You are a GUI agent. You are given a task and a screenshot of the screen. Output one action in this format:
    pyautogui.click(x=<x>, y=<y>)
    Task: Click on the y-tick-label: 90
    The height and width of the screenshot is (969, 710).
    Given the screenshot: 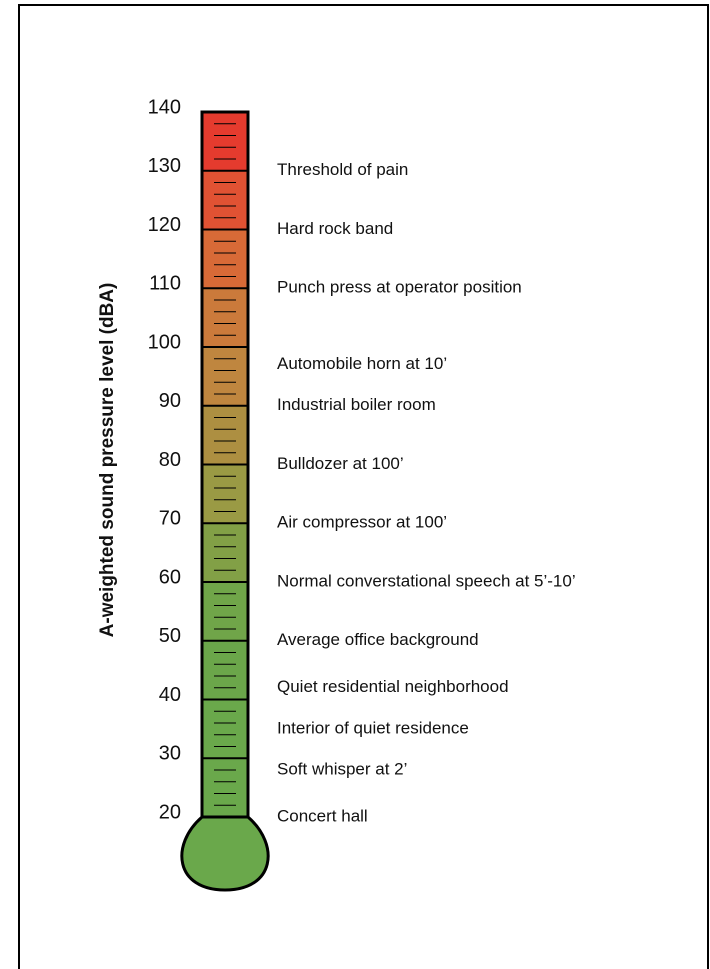 What is the action you would take?
    pyautogui.click(x=170, y=401)
    